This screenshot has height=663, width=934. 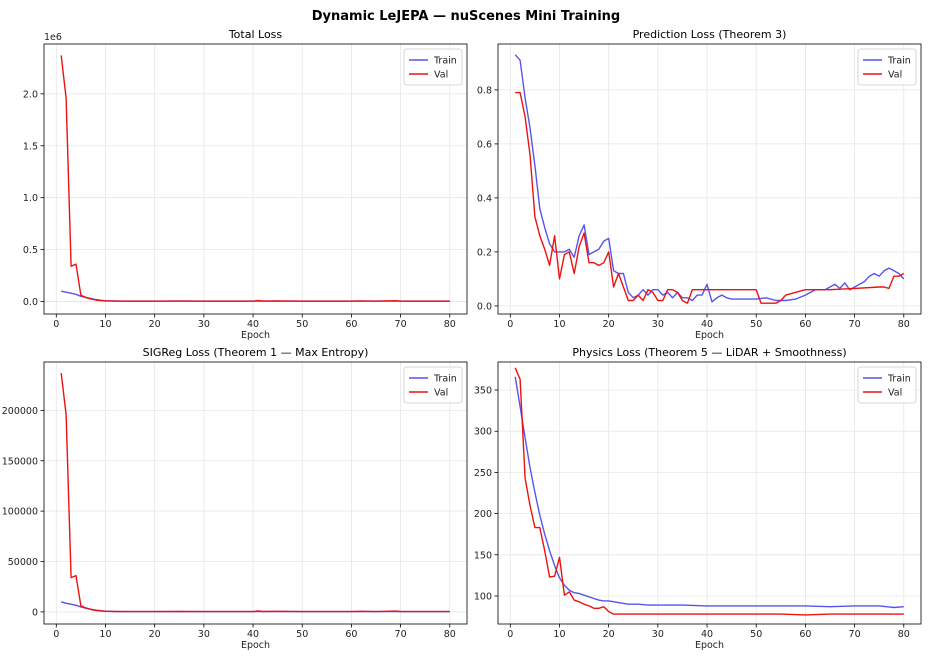 I want to click on subplot-title: SIGReg Loss (Theorem 1 — Max Entropy), so click(x=256, y=352).